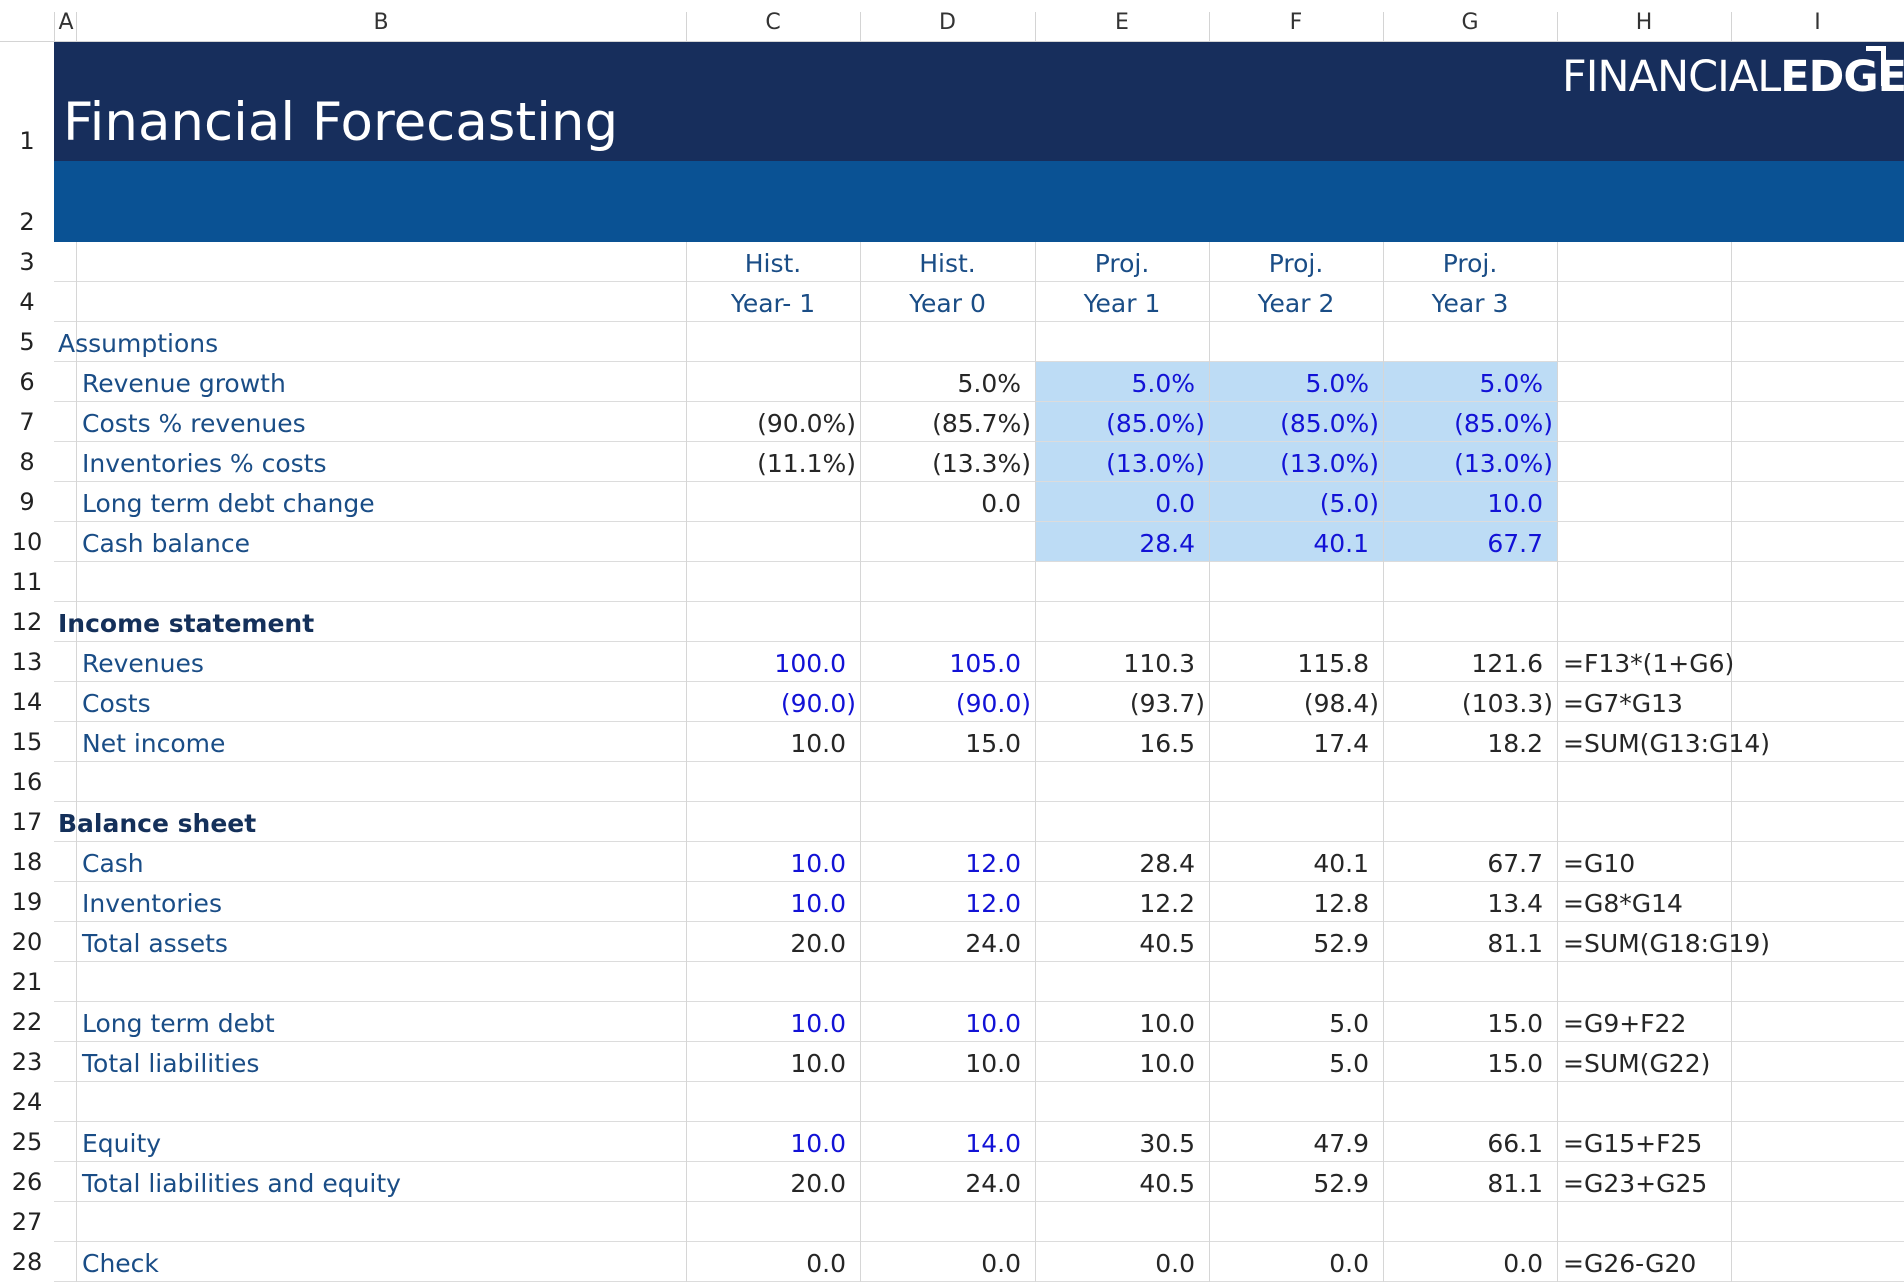  Describe the element at coordinates (989, 383) in the screenshot. I see `revenue-growth-cell-d: 5.0%` at that location.